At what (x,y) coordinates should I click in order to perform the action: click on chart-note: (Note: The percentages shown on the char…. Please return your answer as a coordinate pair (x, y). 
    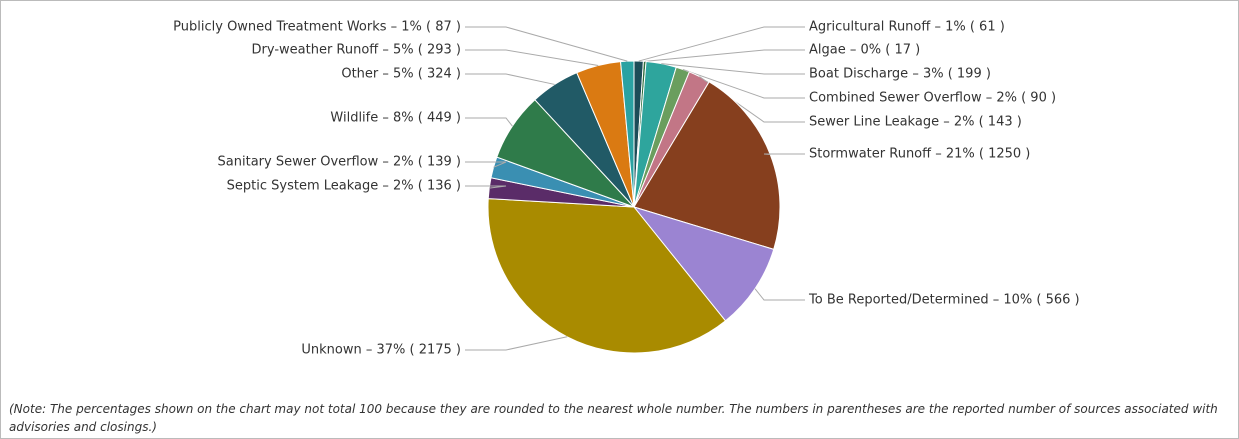
    Looking at the image, I should click on (613, 418).